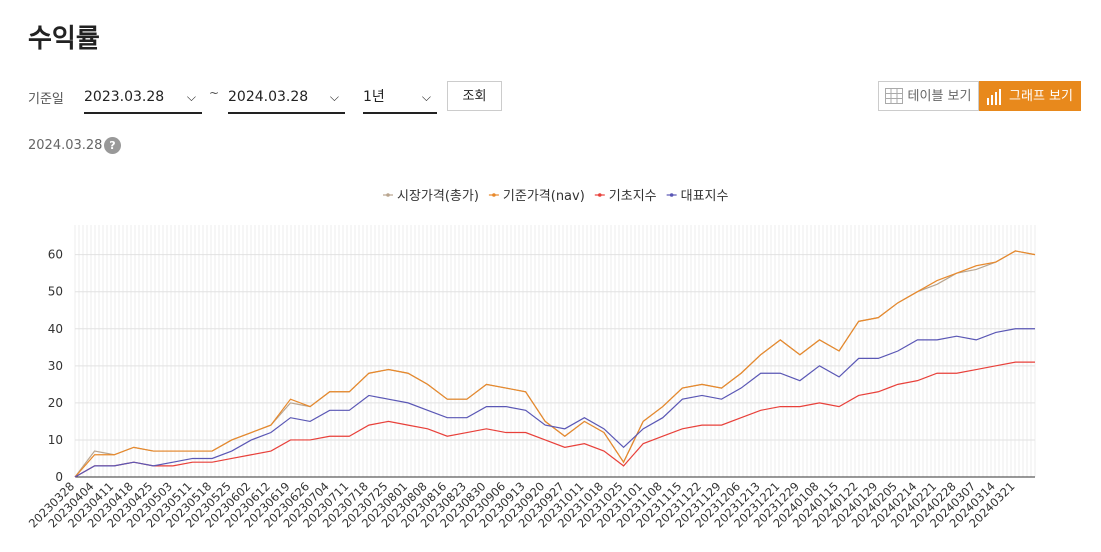 The height and width of the screenshot is (552, 1101). I want to click on page-title: 수익률, so click(64, 39).